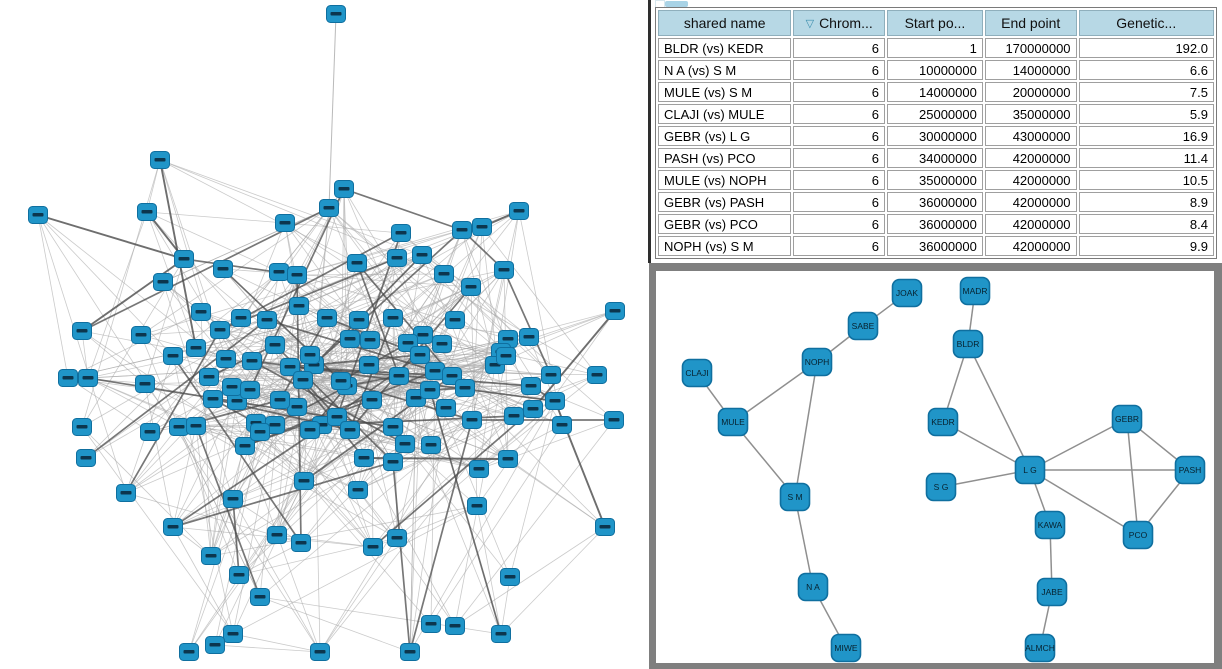 The width and height of the screenshot is (1222, 669). Describe the element at coordinates (697, 373) in the screenshot. I see `network-node-CLAJI: CLAJI` at that location.